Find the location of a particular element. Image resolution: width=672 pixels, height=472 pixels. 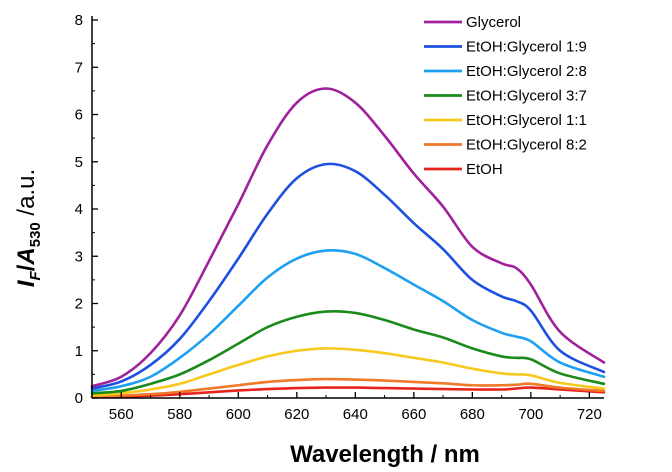

x-tick-label-600: 600 is located at coordinates (238, 414).